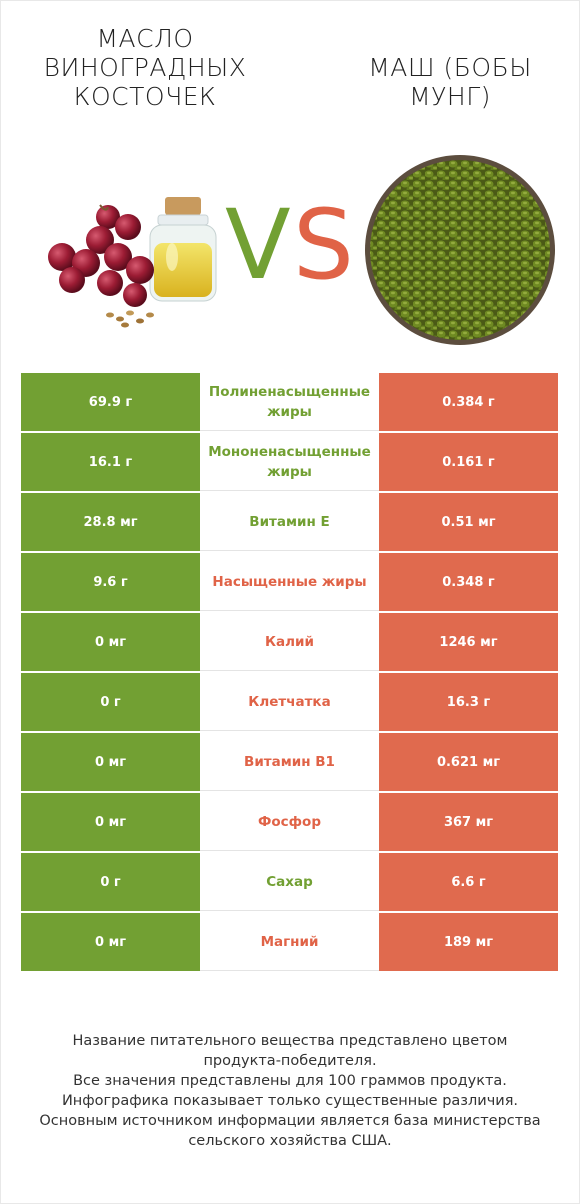 The height and width of the screenshot is (1204, 580). I want to click on right-value-cell: 16.3 г, so click(468, 702).